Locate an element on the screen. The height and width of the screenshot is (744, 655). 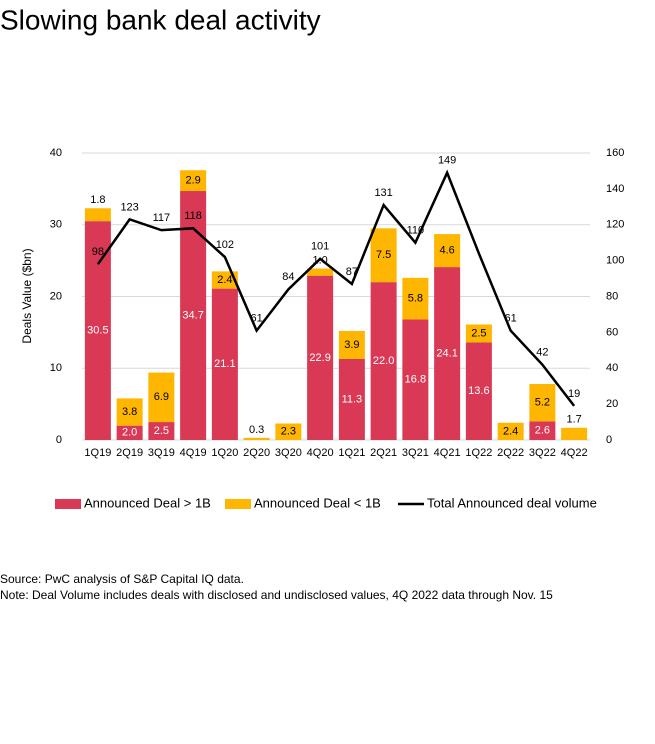
line-label: 87 is located at coordinates (352, 272).